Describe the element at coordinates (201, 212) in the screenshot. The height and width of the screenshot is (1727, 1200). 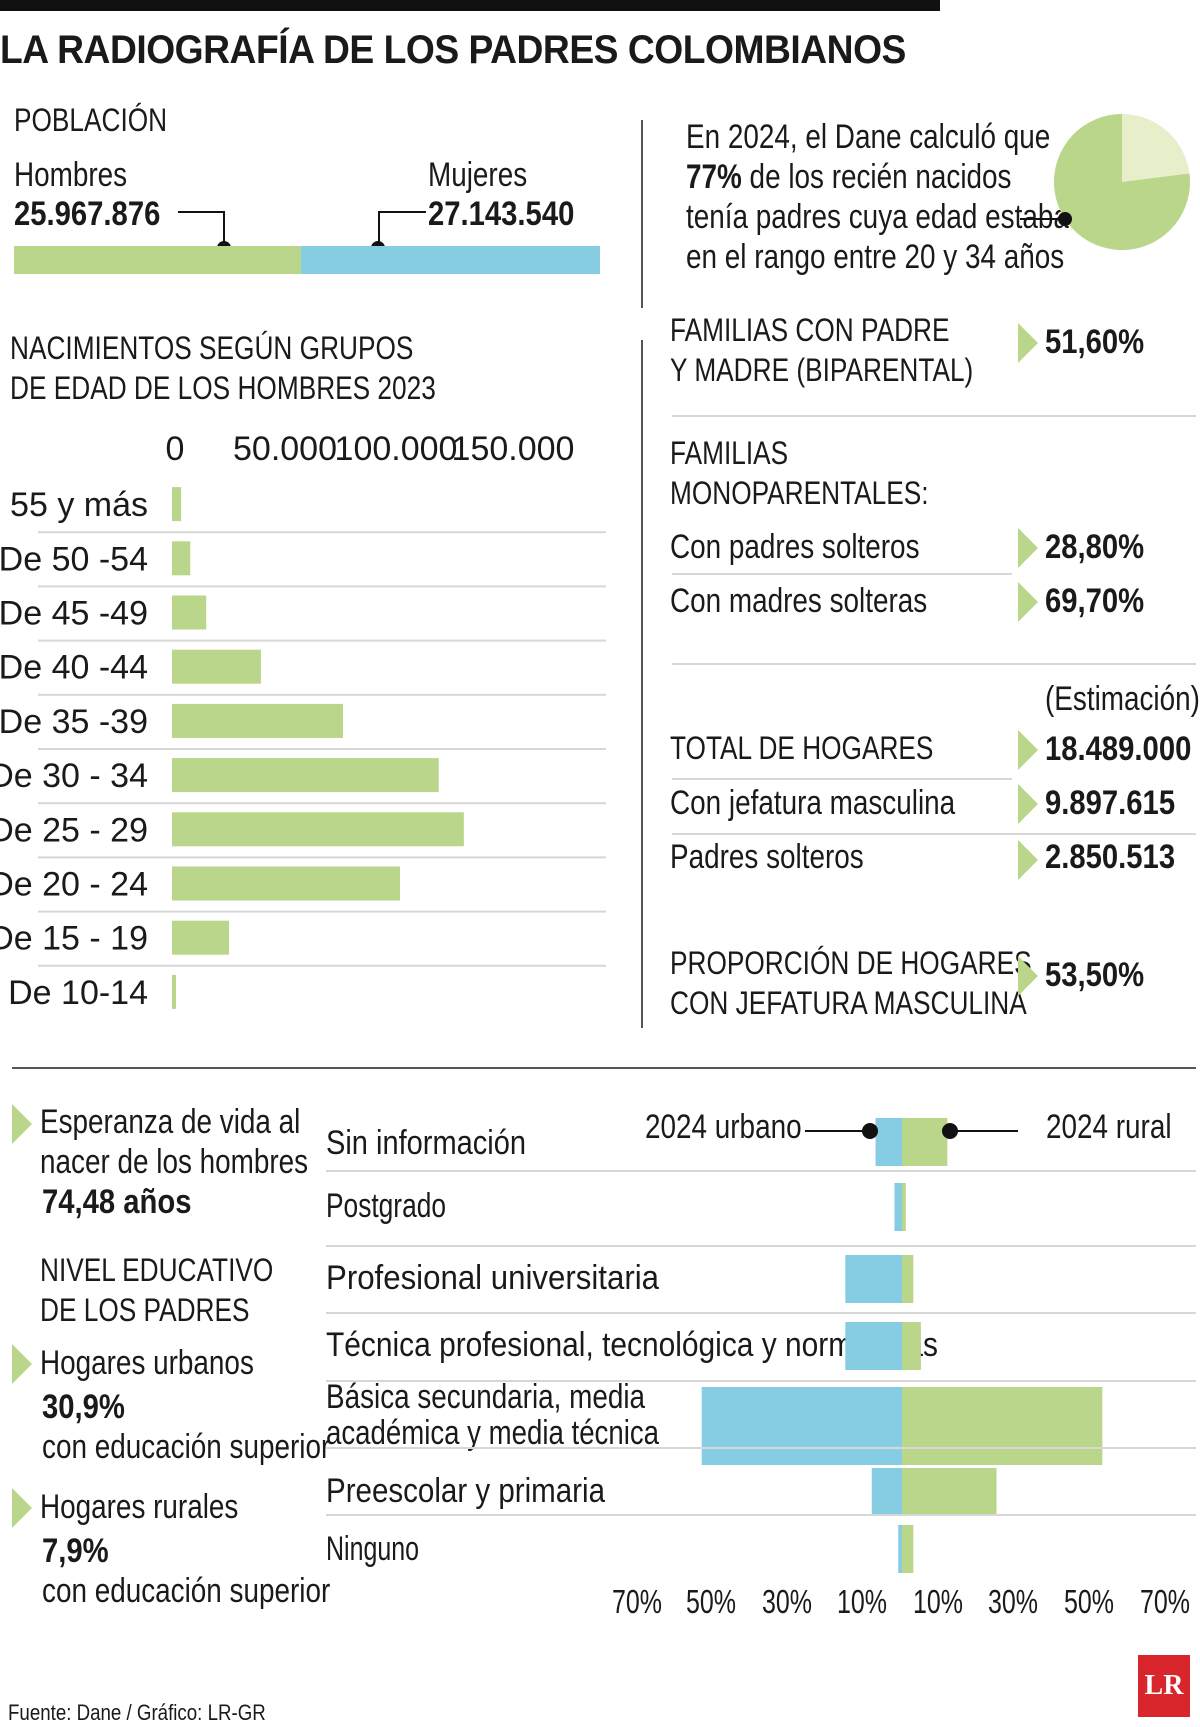
I see `men-leader-h` at that location.